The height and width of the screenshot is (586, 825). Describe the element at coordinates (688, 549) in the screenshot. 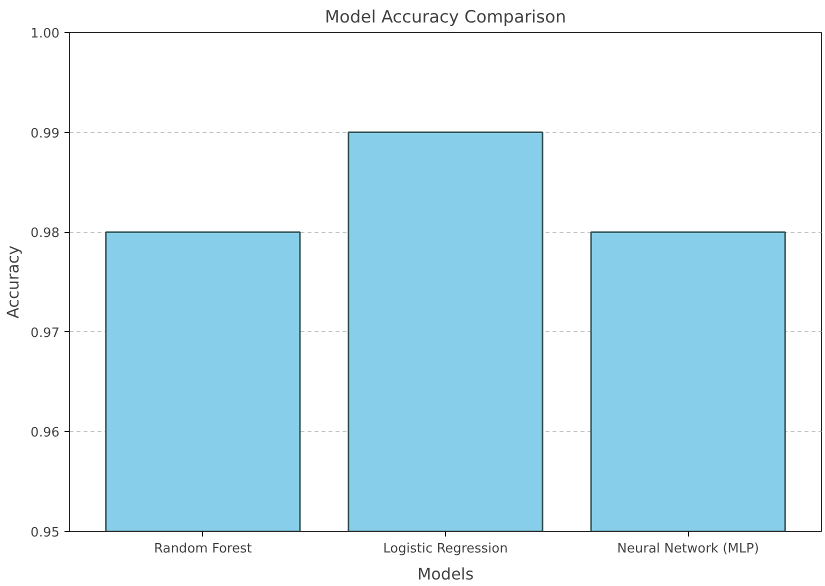

I see `x-tick-label: Neural Network (MLP)` at that location.